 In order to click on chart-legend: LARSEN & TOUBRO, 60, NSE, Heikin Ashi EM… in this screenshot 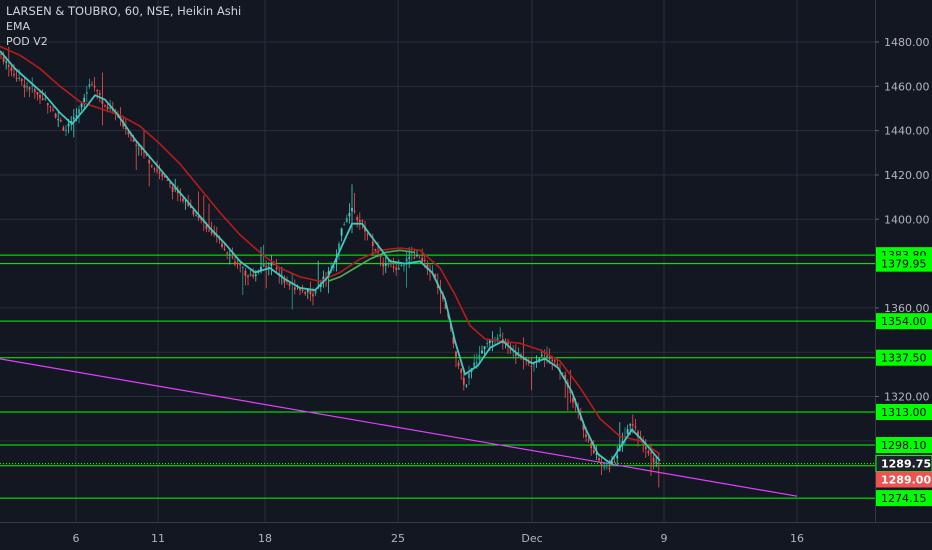, I will do `click(123, 26)`.